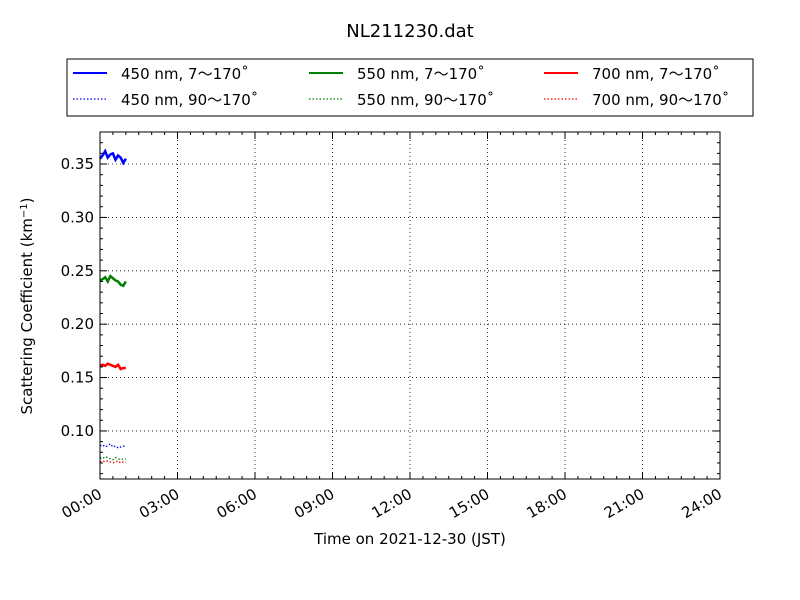 The height and width of the screenshot is (600, 800). I want to click on legend-label-3: 450 nm, 90～170˚, so click(189, 100).